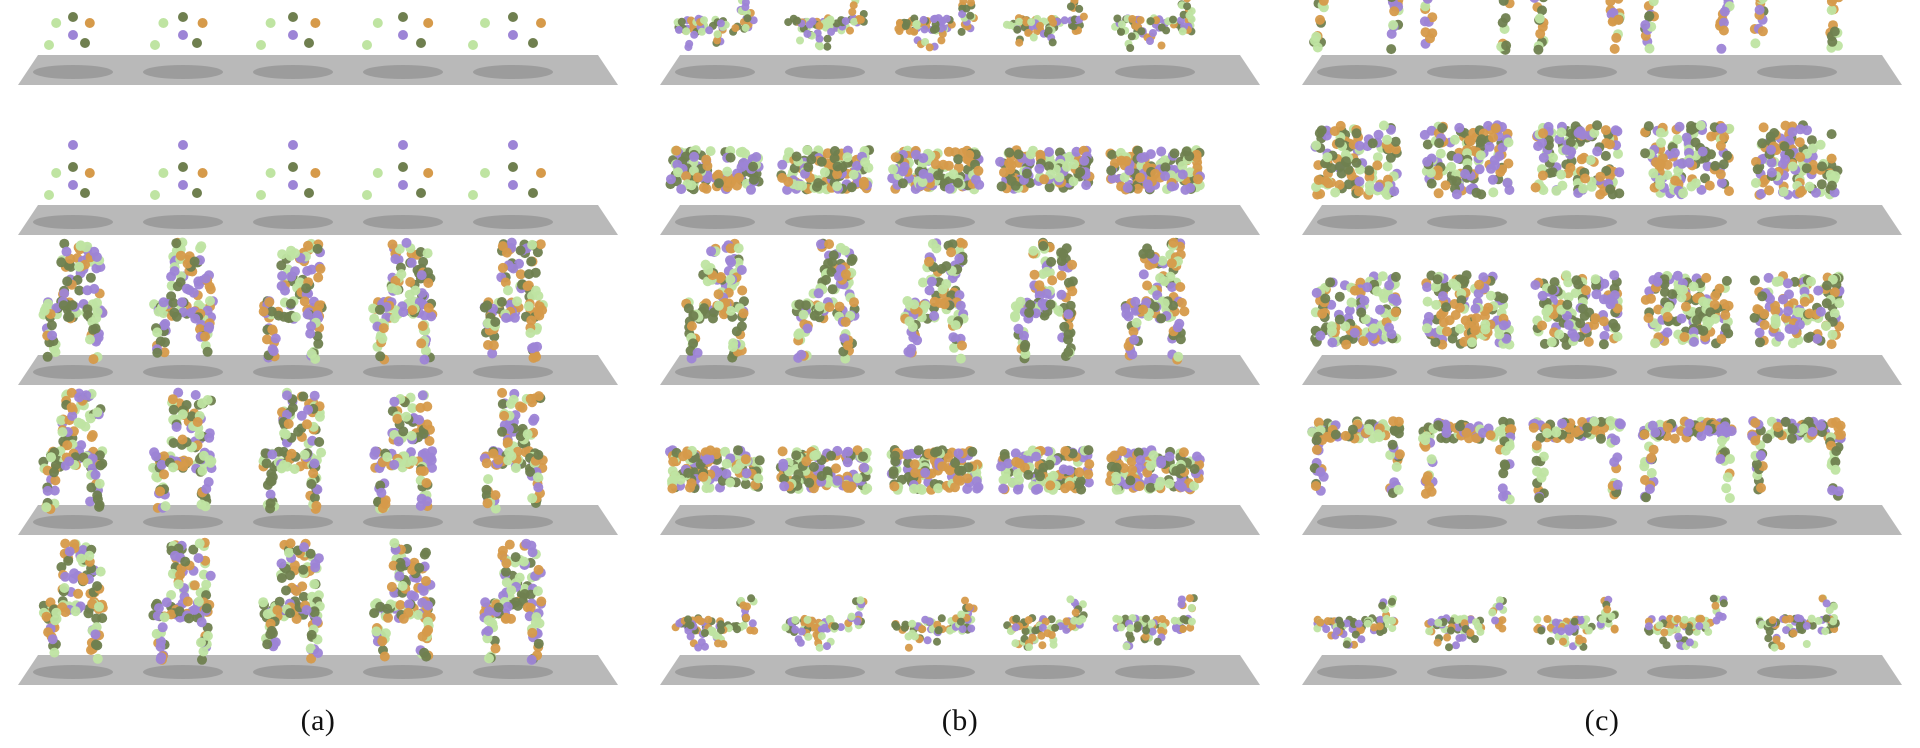 This screenshot has width=1920, height=748. Describe the element at coordinates (715, 624) in the screenshot. I see `fuselage` at that location.